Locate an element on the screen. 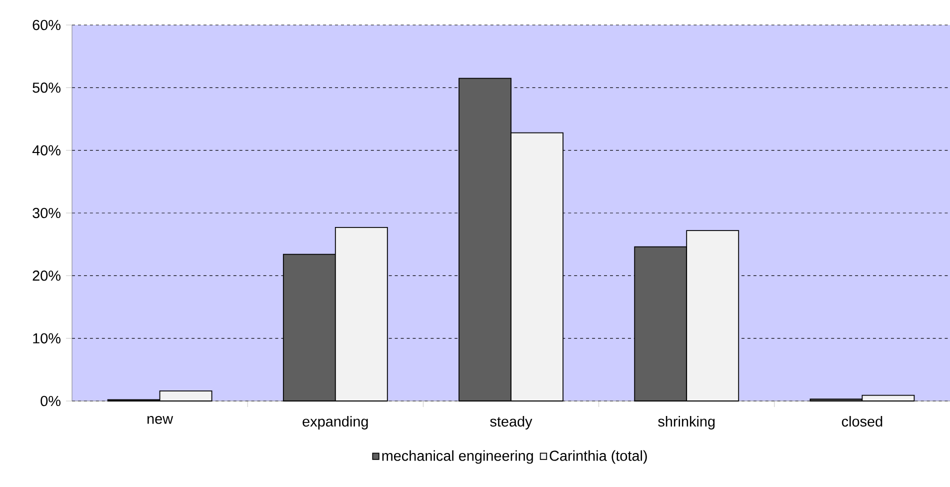  legend-label: Carinthia (total) is located at coordinates (598, 457).